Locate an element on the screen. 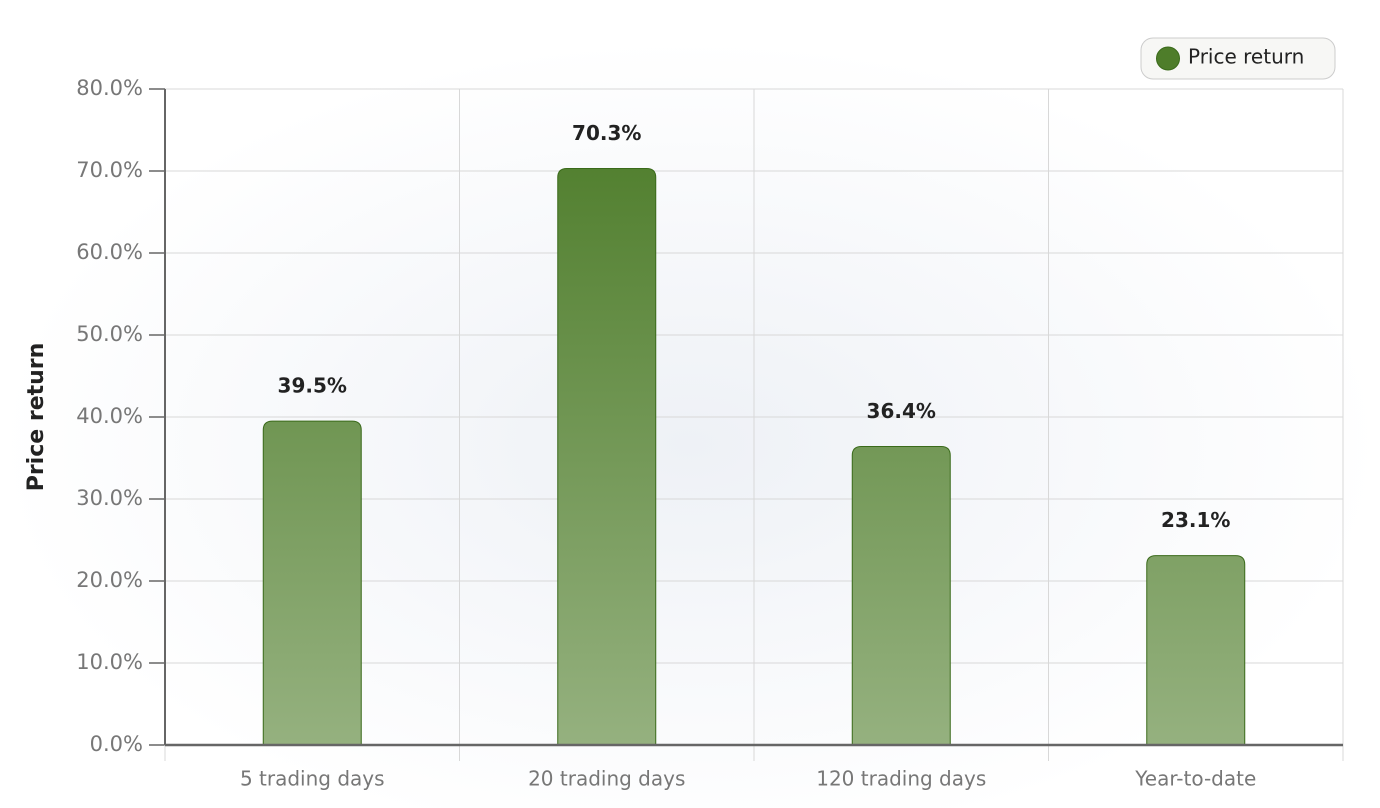 The image size is (1380, 808). data-label: 36.4% is located at coordinates (901, 411).